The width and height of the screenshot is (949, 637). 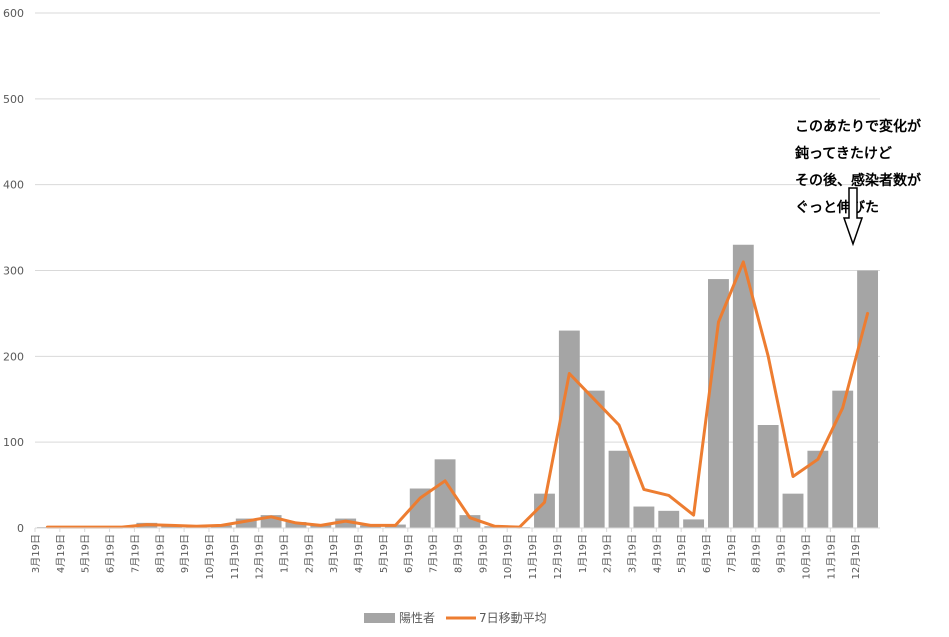 What do you see at coordinates (853, 217) in the screenshot?
I see `down-arrow-icon` at bounding box center [853, 217].